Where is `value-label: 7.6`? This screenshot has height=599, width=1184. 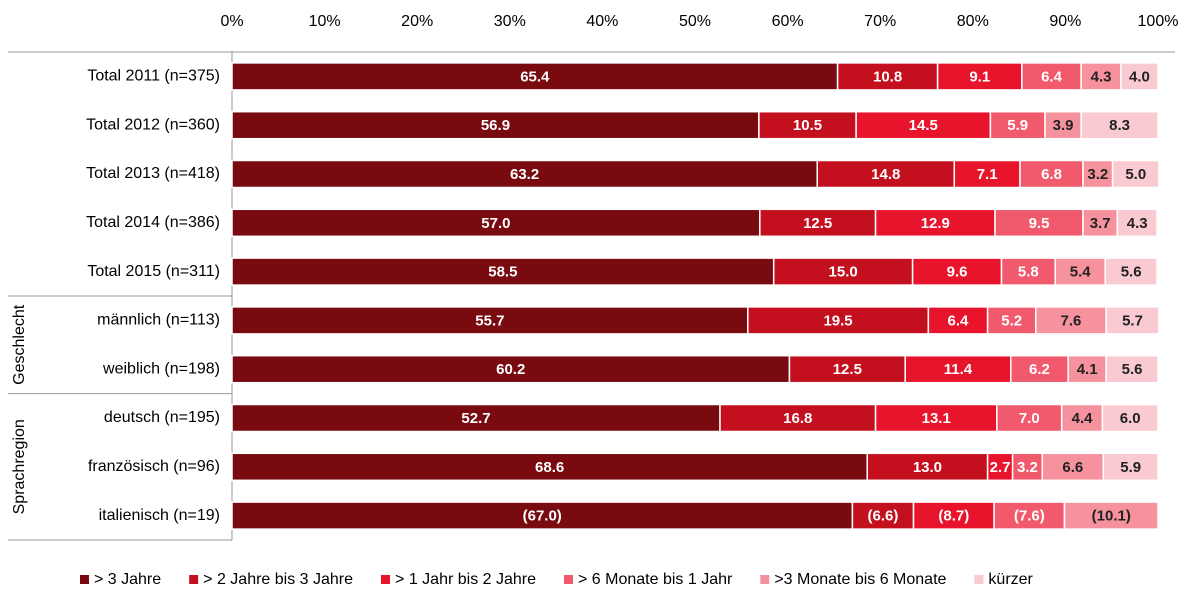 value-label: 7.6 is located at coordinates (1071, 320).